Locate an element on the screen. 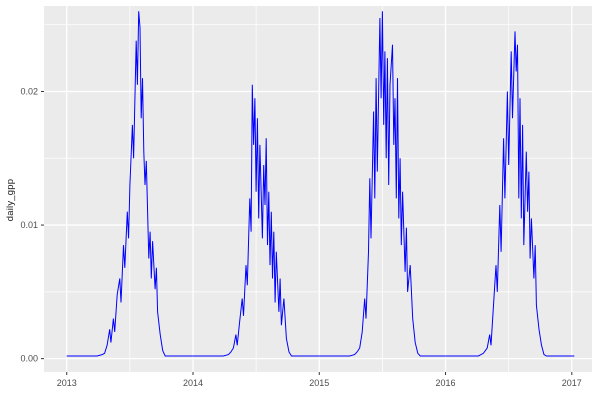 The width and height of the screenshot is (600, 400). x-tick-label: 2015 is located at coordinates (319, 383).